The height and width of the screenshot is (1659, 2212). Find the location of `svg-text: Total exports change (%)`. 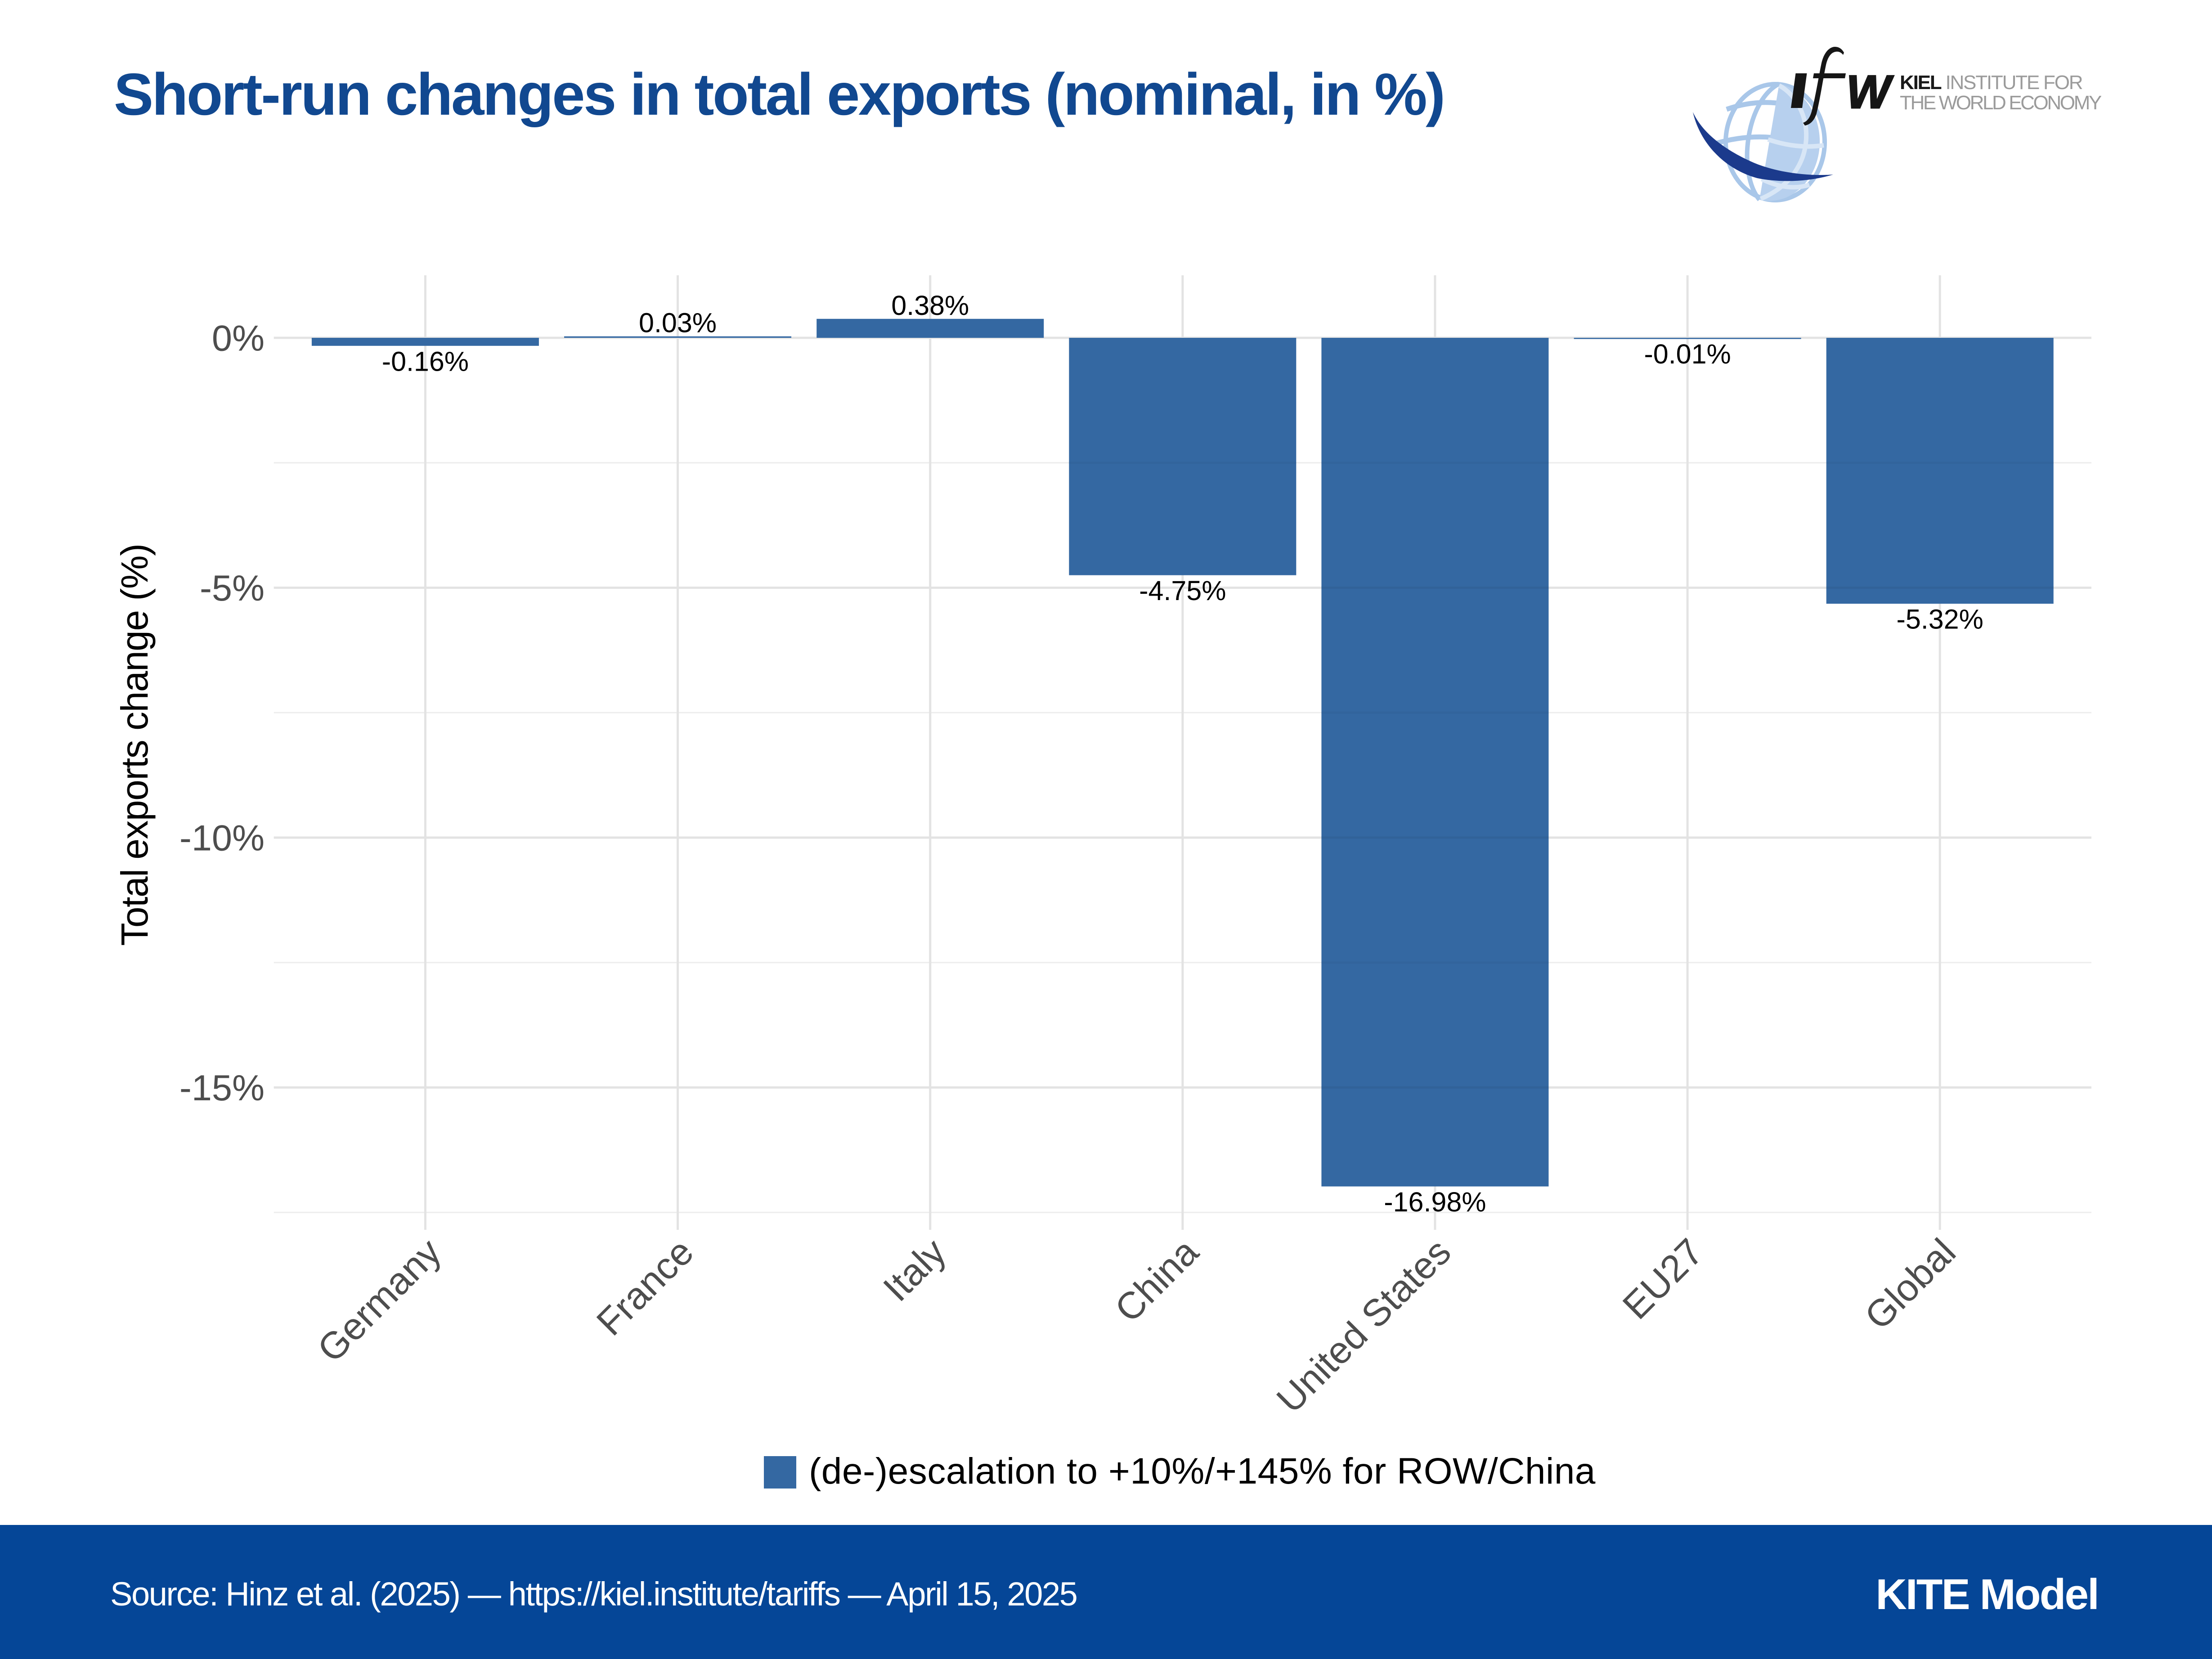

svg-text: Total exports change (%) is located at coordinates (134, 745).